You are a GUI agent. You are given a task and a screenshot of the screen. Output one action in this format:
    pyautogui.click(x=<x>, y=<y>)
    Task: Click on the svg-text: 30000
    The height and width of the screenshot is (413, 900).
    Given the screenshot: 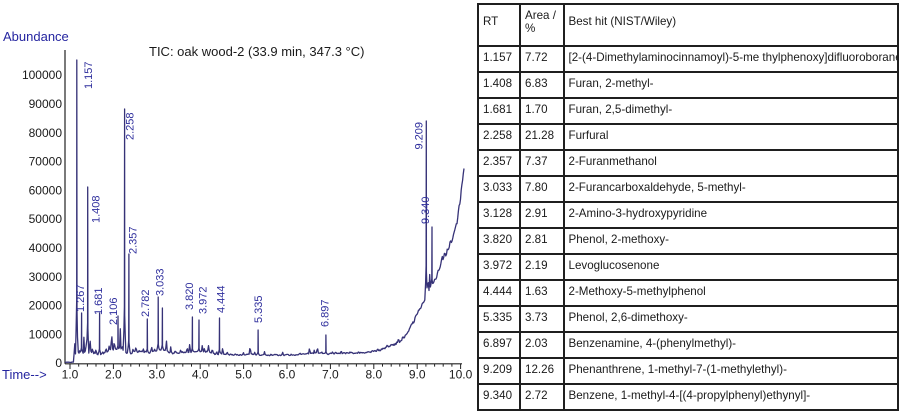 What is the action you would take?
    pyautogui.click(x=46, y=277)
    